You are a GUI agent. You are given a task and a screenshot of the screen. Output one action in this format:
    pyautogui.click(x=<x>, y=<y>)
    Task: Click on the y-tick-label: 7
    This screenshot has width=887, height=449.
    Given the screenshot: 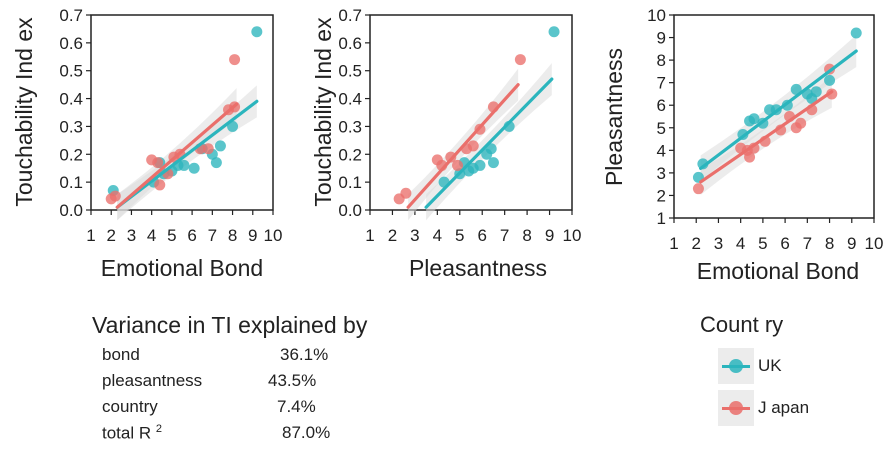 What is the action you would take?
    pyautogui.click(x=661, y=83)
    